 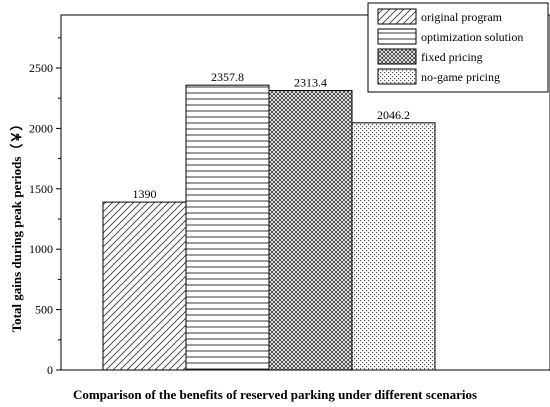 What do you see at coordinates (460, 77) in the screenshot?
I see `legend-label-no-game-pricing: no-game pricing` at bounding box center [460, 77].